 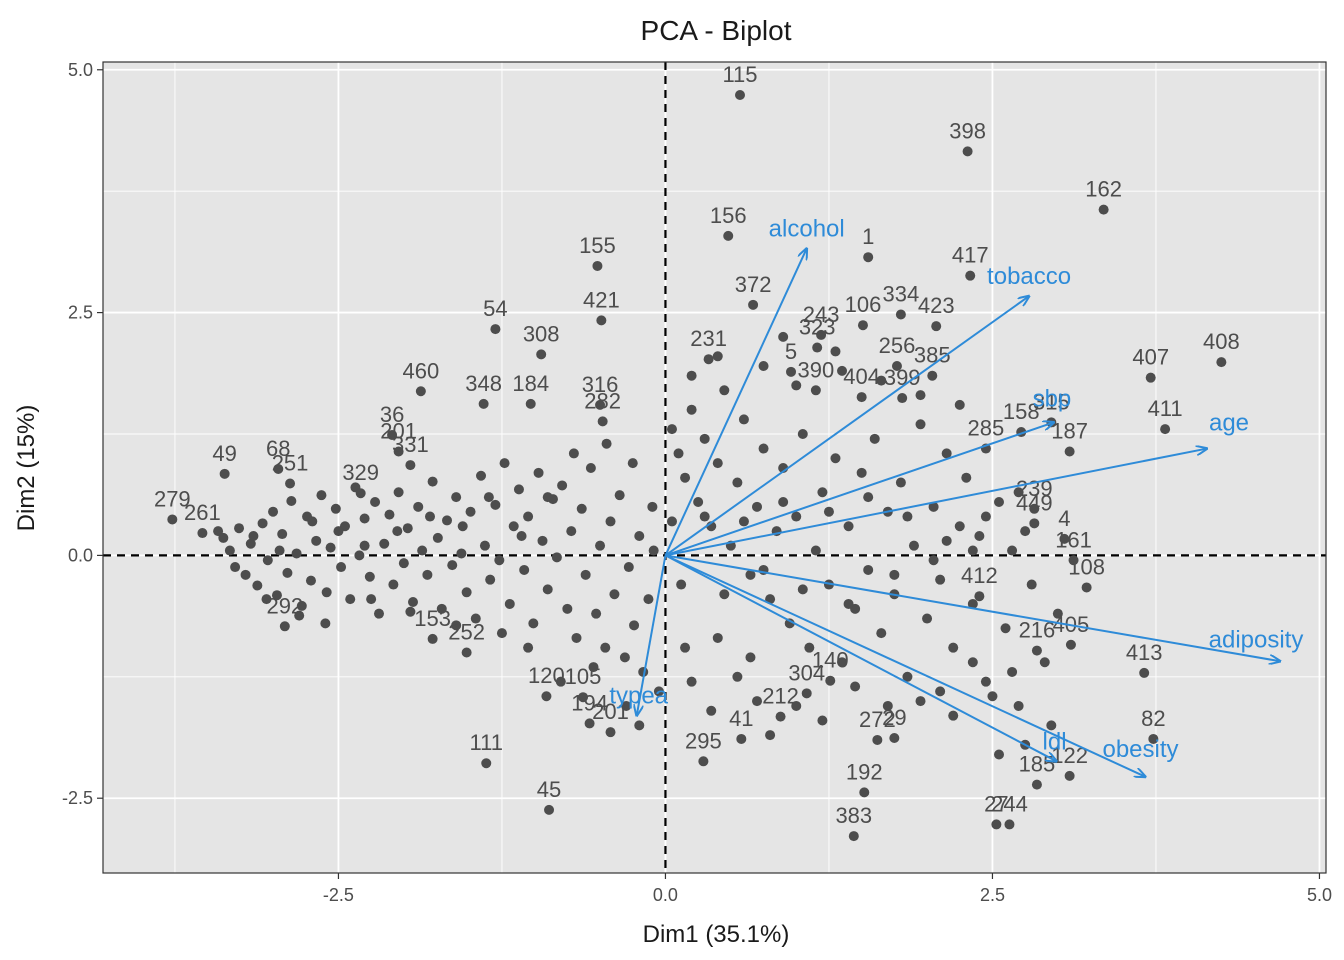 What do you see at coordinates (80, 555) in the screenshot?
I see `y-tick-label: 0.0` at bounding box center [80, 555].